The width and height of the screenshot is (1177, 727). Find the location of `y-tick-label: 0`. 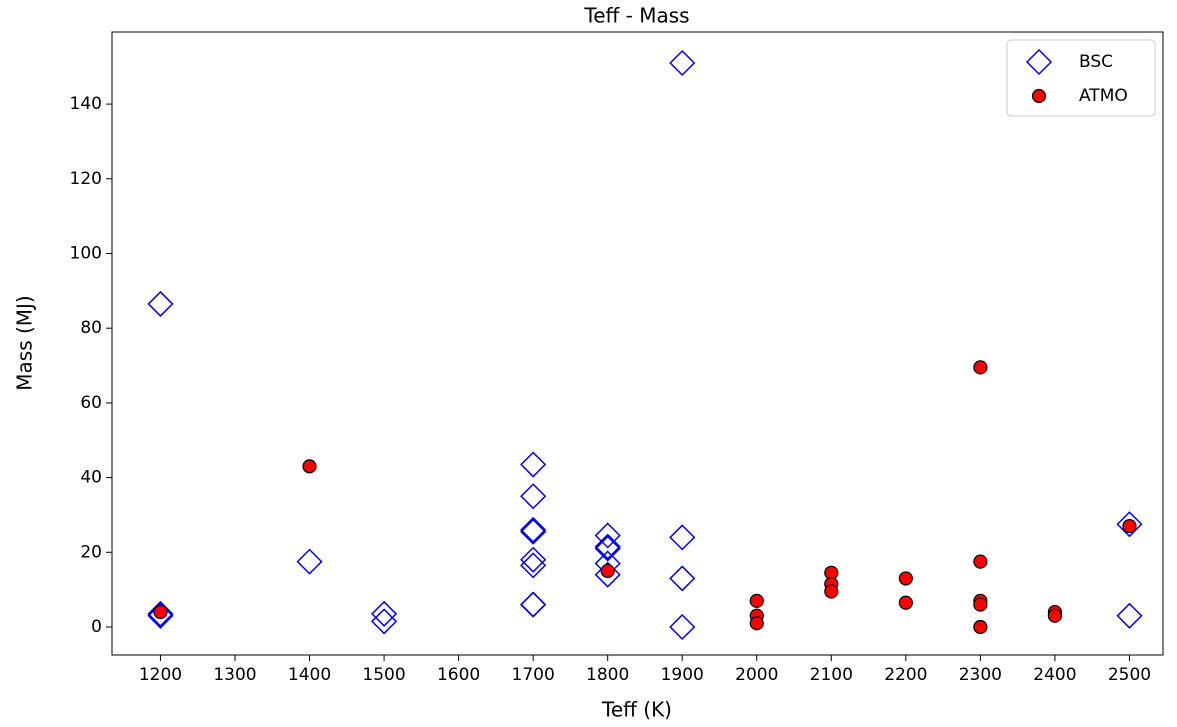

y-tick-label: 0 is located at coordinates (96, 627).